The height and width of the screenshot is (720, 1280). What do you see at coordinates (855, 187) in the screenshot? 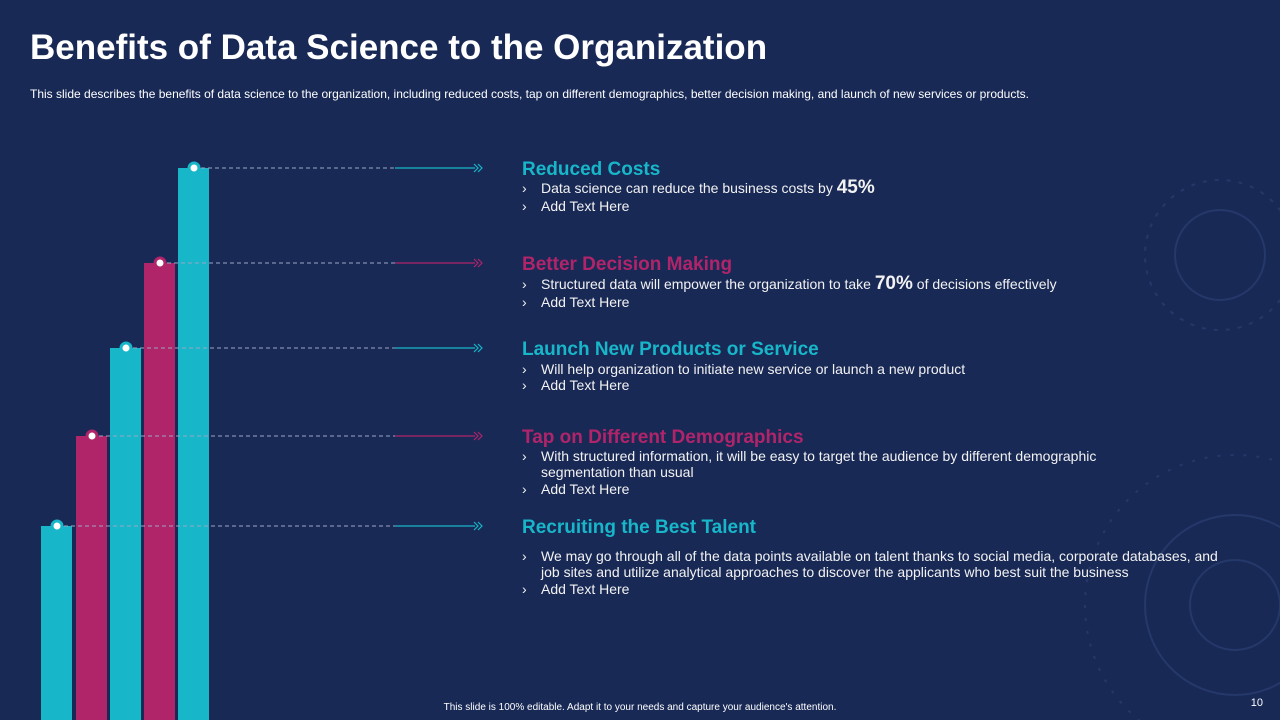
I see `highlight: 45%` at bounding box center [855, 187].